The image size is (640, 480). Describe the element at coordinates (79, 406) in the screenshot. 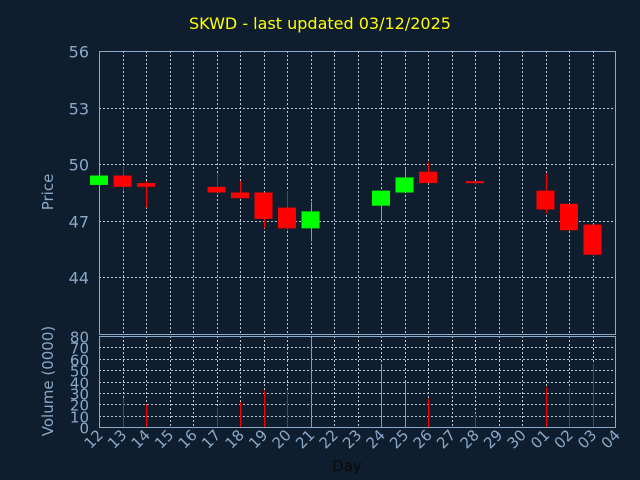

I see `volume-tick-label: 20` at that location.